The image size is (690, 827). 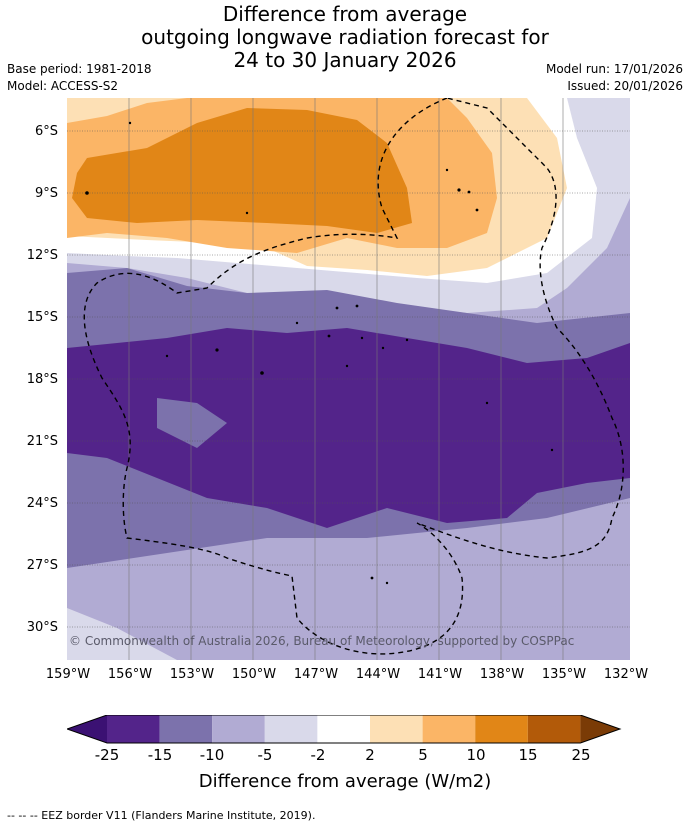 I want to click on band-minus-5-bottom-right, so click(x=558, y=631).